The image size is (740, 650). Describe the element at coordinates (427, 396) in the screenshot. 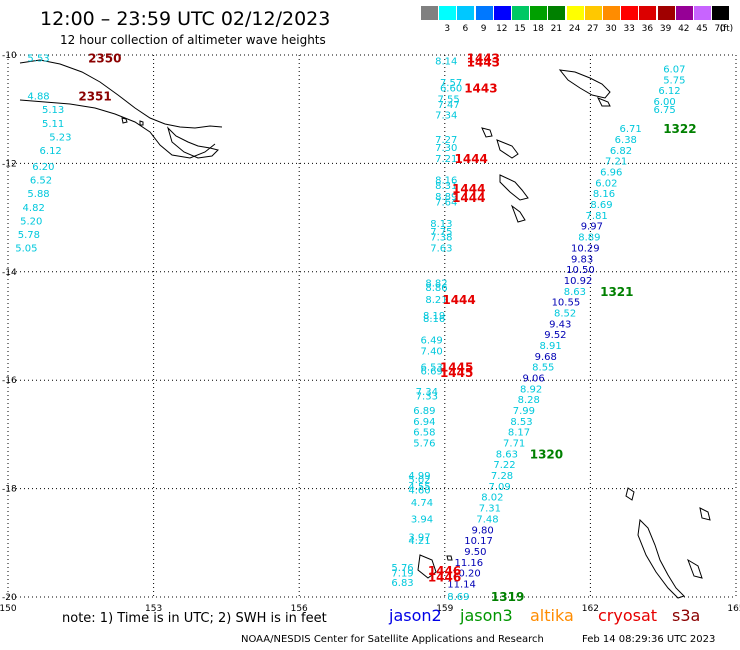

I see `swh-value: 7.33` at that location.